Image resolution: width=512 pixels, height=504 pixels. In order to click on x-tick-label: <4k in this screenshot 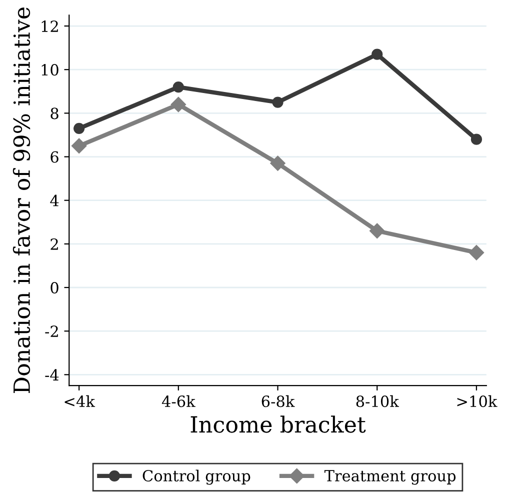, I will do `click(80, 401)`.